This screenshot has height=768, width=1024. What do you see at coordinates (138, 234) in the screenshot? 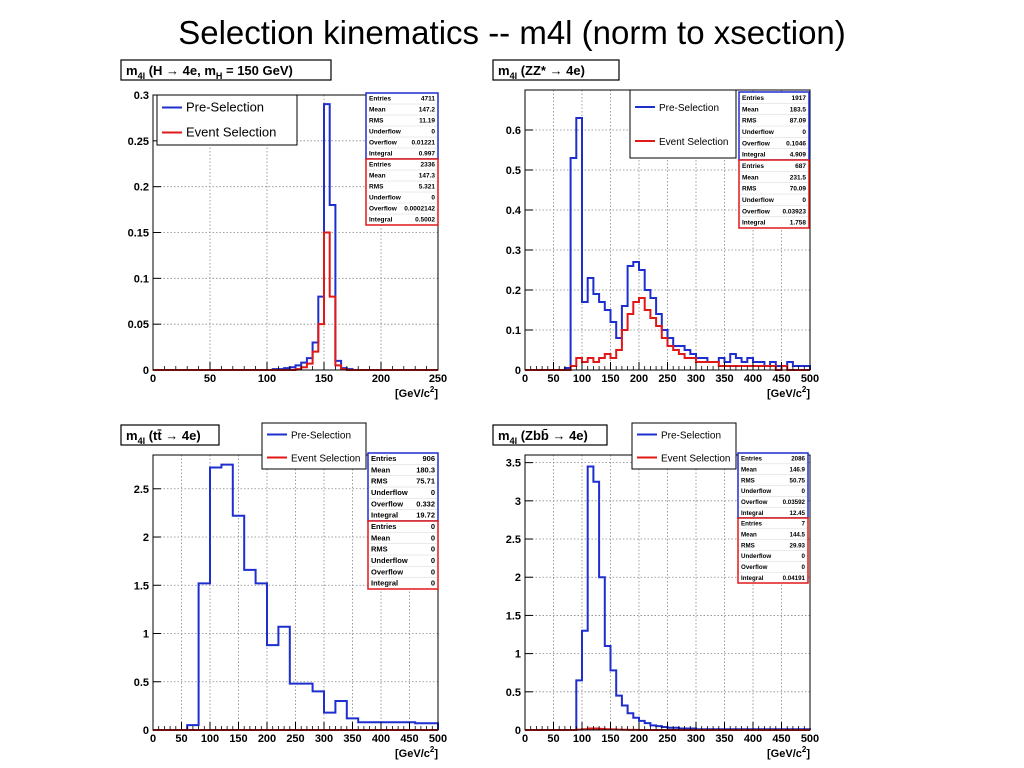
I see `y-tick-label: 0.15` at bounding box center [138, 234].